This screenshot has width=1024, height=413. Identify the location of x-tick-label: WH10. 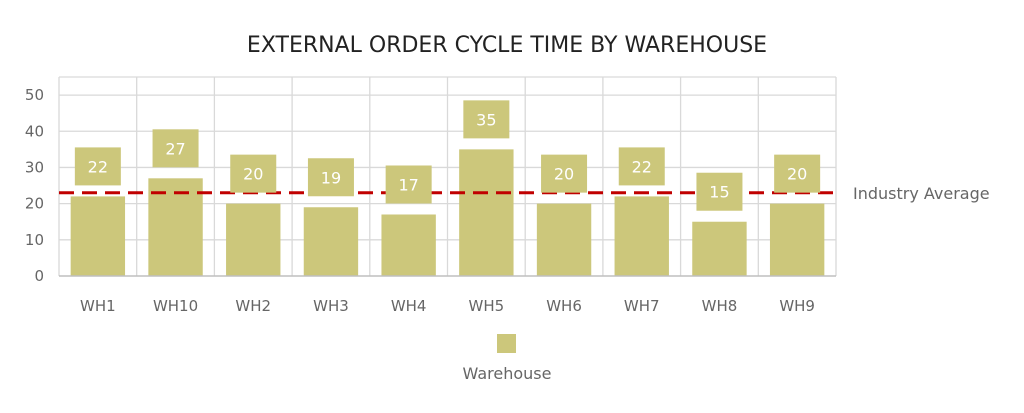
(175, 306).